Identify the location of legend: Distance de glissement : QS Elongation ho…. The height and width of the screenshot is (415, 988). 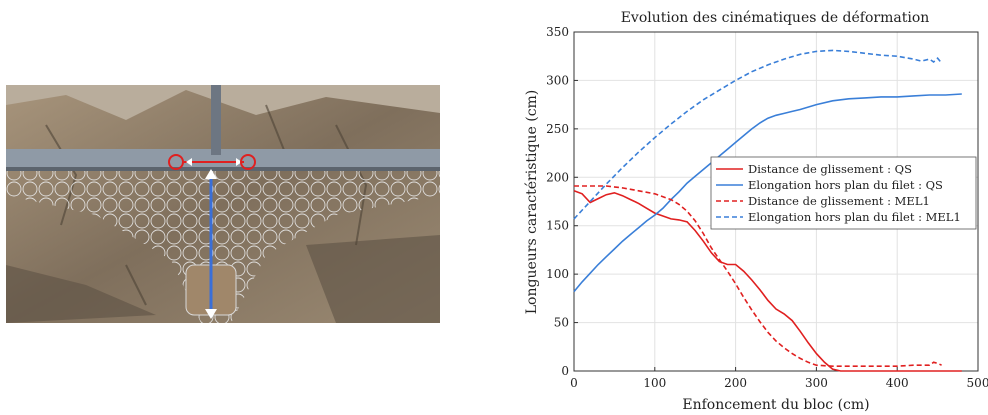
(843, 193).